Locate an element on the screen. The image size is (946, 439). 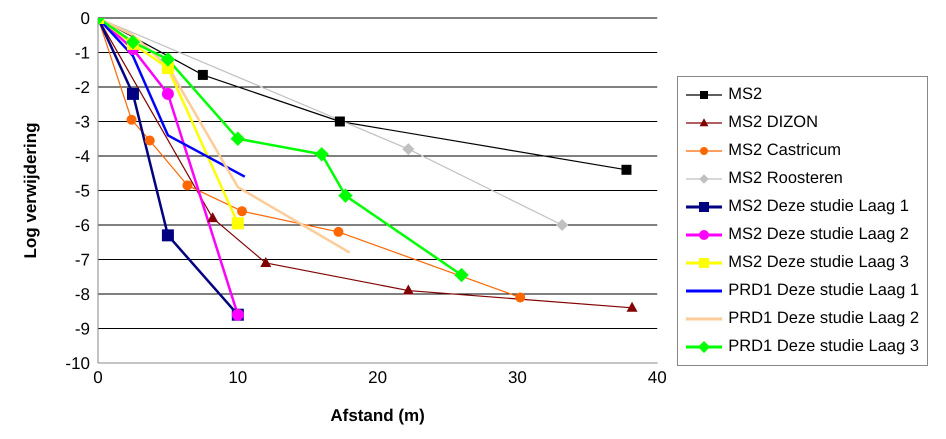
y-axis-title: Log verwijdering is located at coordinates (30, 190).